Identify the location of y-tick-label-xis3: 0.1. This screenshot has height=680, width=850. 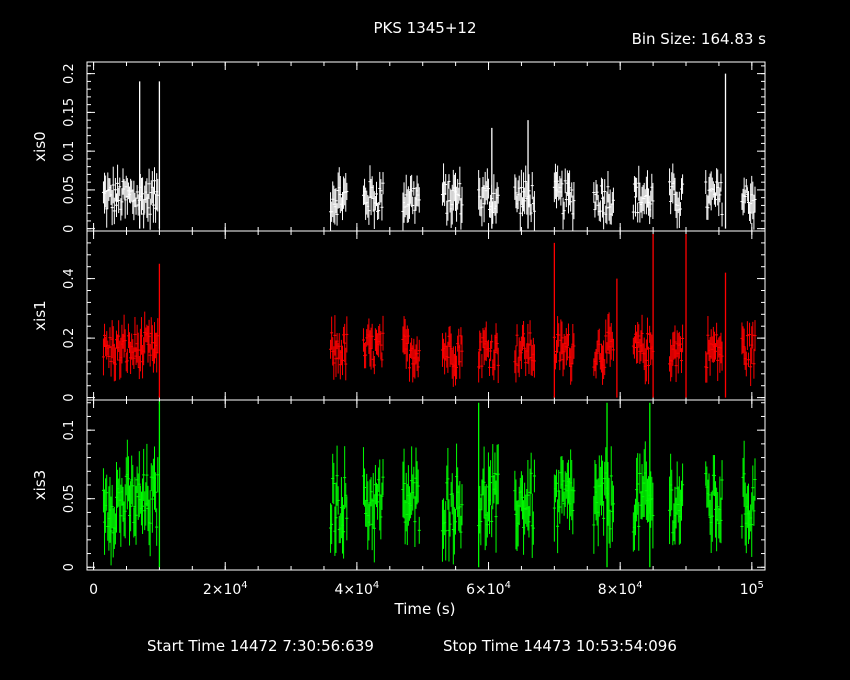
(69, 430).